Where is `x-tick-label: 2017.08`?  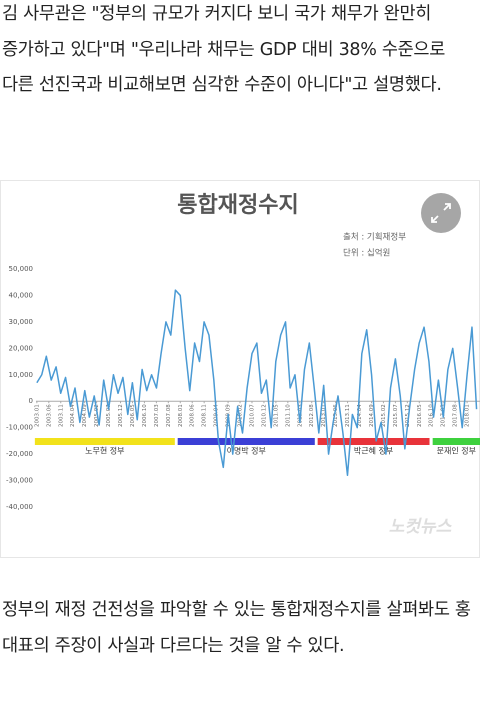
x-tick-label: 2017.08 is located at coordinates (456, 415).